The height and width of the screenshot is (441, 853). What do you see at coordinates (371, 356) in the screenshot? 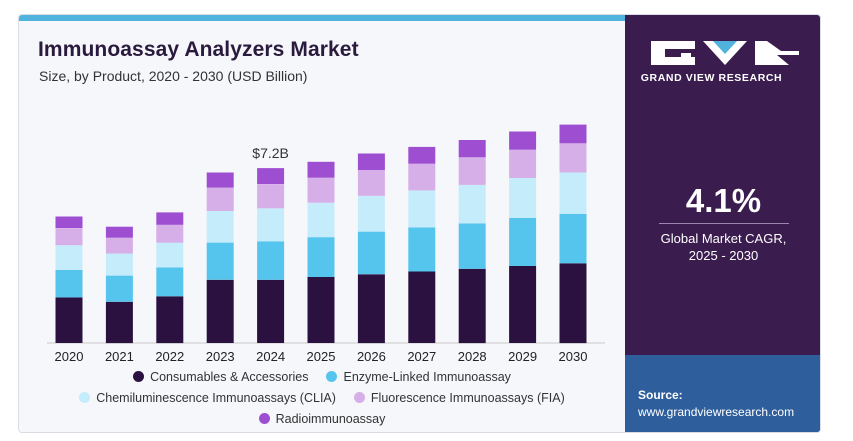
I see `x-tick-label-2026: 2026` at bounding box center [371, 356].